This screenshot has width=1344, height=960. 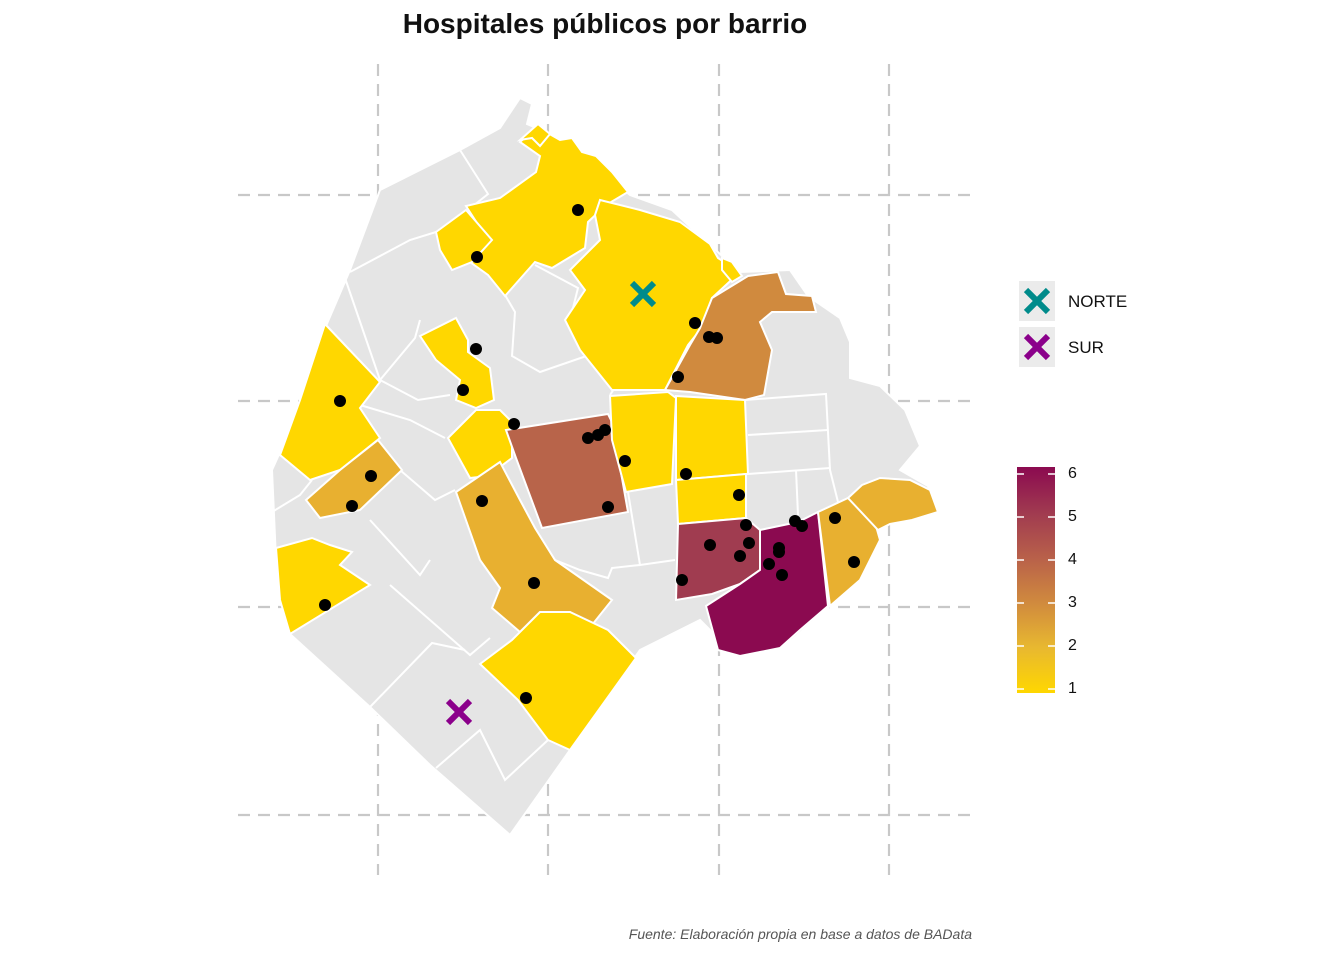 I want to click on colorbar, so click(x=1036, y=580).